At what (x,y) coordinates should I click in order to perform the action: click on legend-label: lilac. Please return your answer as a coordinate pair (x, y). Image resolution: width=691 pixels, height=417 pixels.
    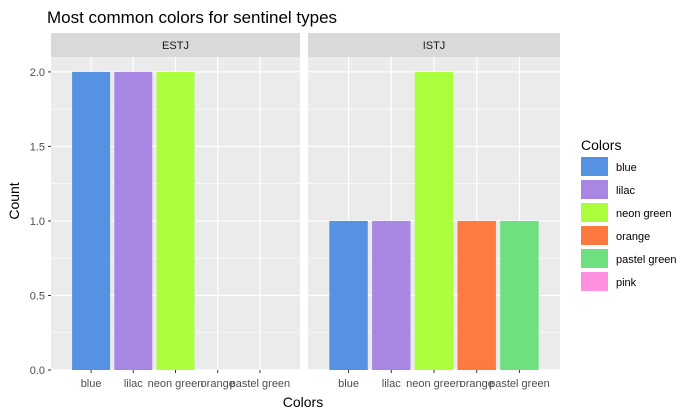
    Looking at the image, I should click on (625, 191).